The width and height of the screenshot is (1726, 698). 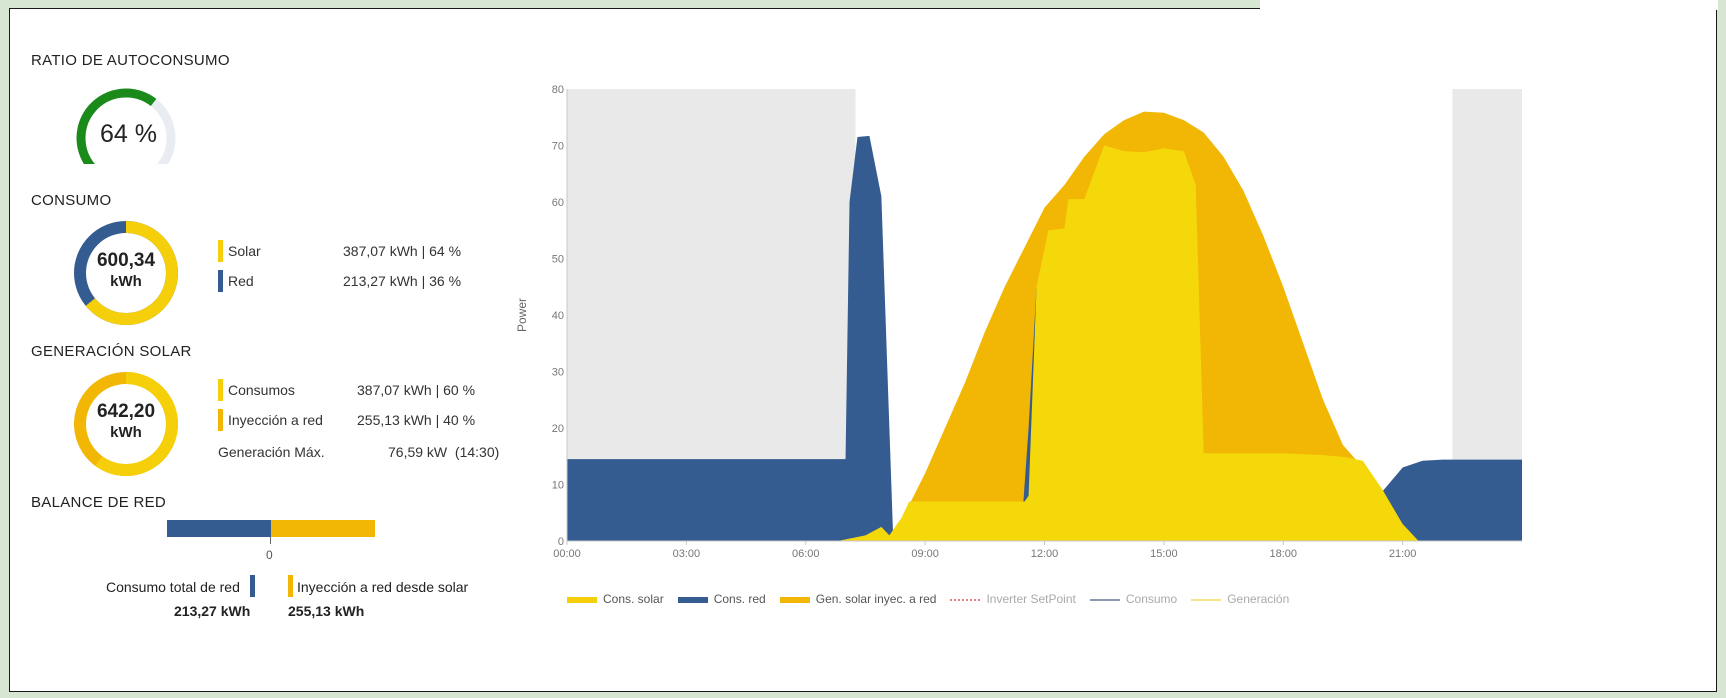 What do you see at coordinates (558, 147) in the screenshot?
I see `y-tick-label: 70` at bounding box center [558, 147].